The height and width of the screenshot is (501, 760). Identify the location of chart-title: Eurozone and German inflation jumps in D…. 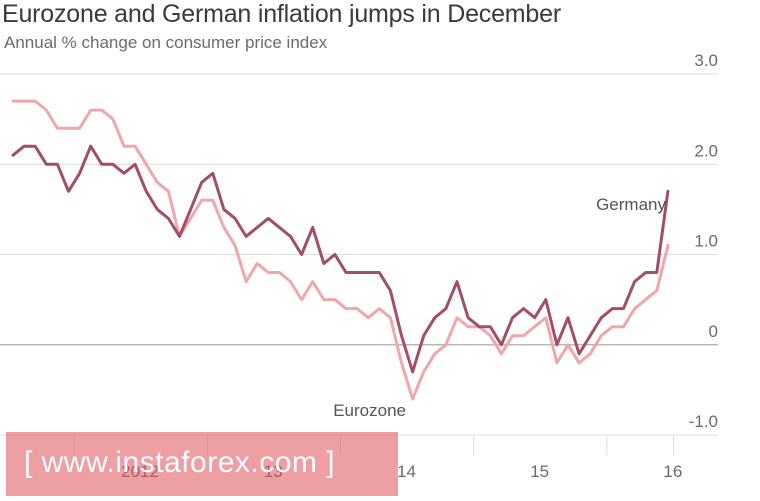
(281, 14).